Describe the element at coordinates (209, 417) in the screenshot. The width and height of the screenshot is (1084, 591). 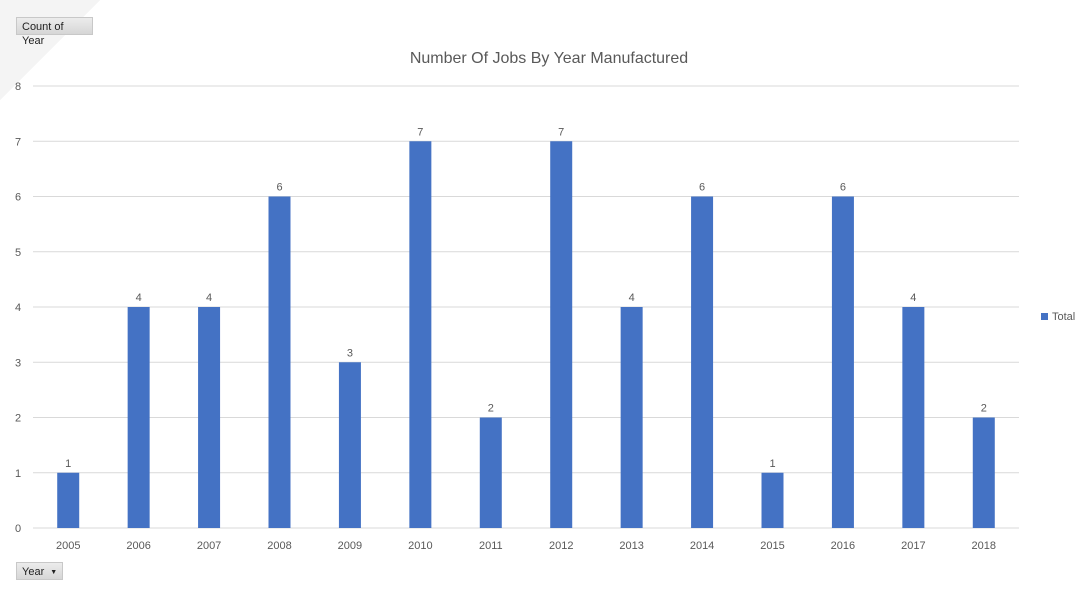
I see `bar-2007` at that location.